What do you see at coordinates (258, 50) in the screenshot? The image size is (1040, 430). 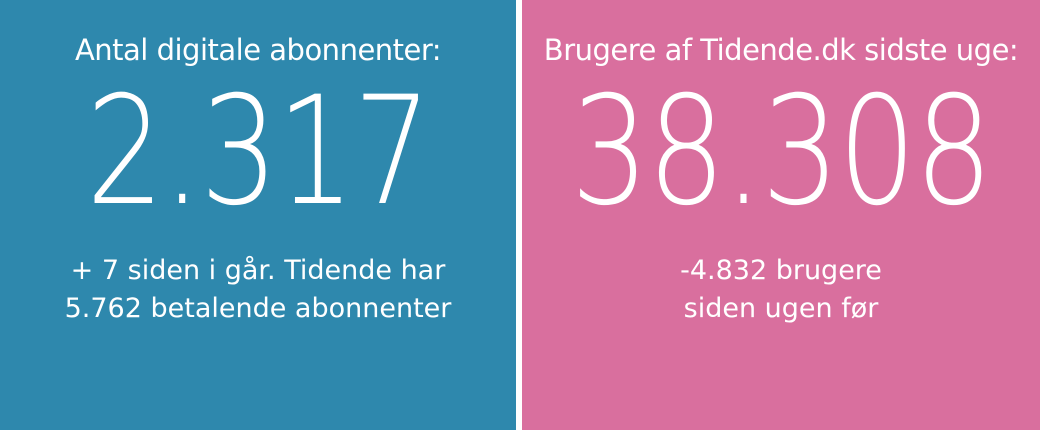 I see `digital-subscribers-label: Antal digitale abonnenter:` at bounding box center [258, 50].